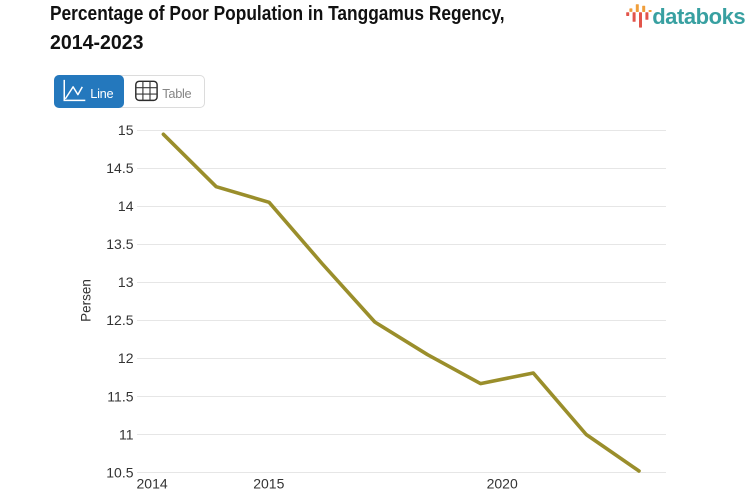 The image size is (753, 498). Describe the element at coordinates (126, 358) in the screenshot. I see `svg-text: 12` at that location.